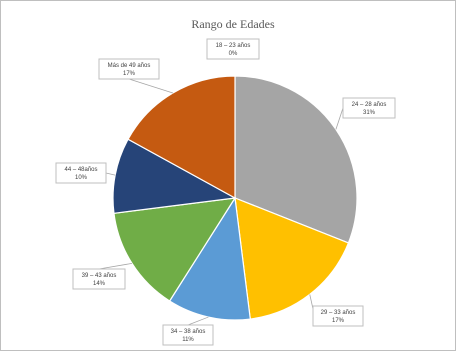  Describe the element at coordinates (115, 266) in the screenshot. I see `leader-line-39-43-a-os` at that location.